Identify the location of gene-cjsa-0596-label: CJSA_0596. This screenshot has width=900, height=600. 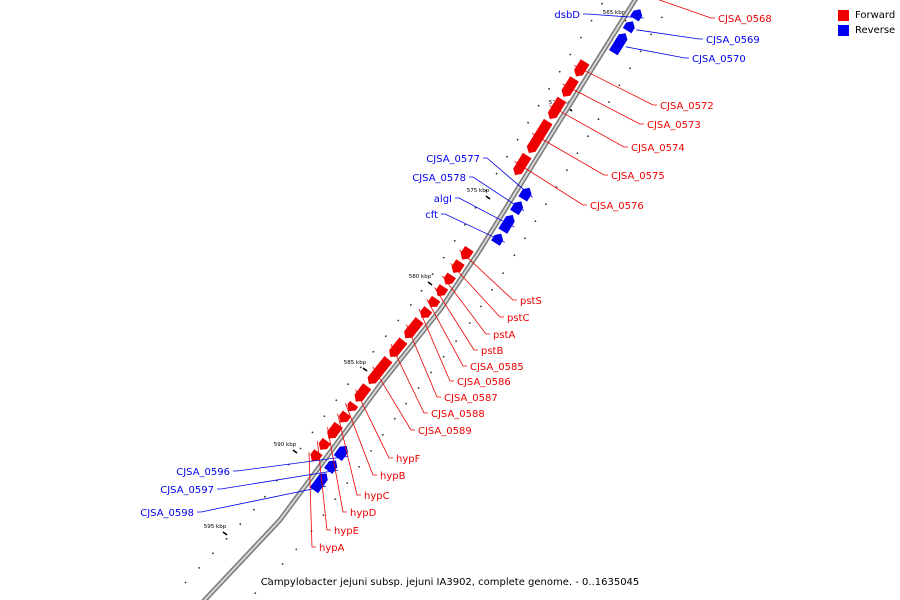
(203, 472).